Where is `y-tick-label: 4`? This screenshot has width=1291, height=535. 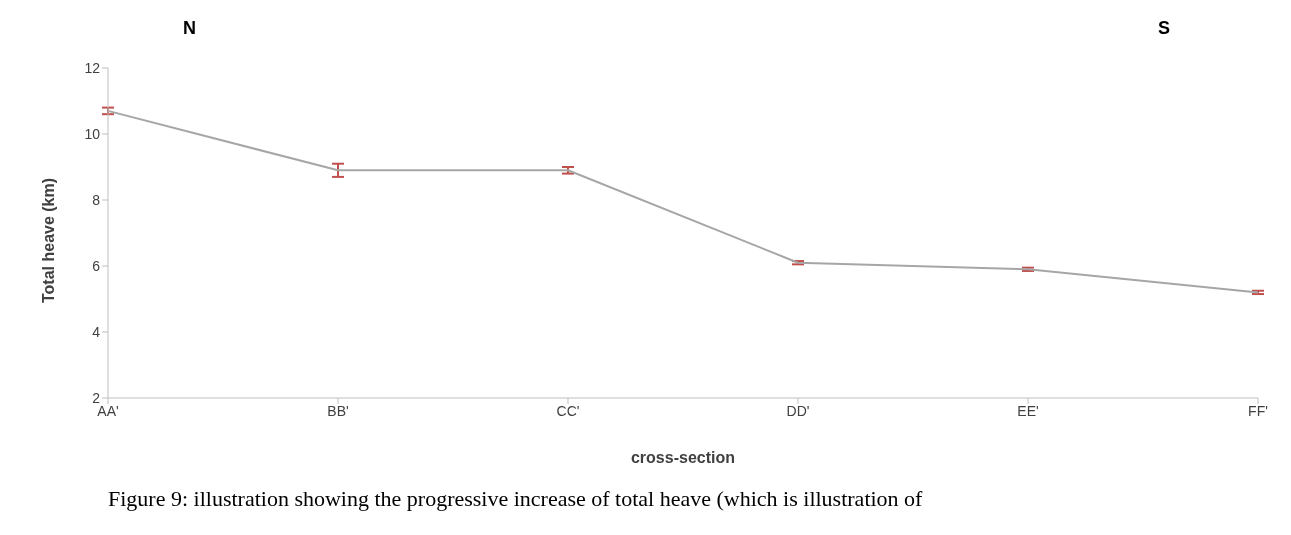 y-tick-label: 4 is located at coordinates (96, 331).